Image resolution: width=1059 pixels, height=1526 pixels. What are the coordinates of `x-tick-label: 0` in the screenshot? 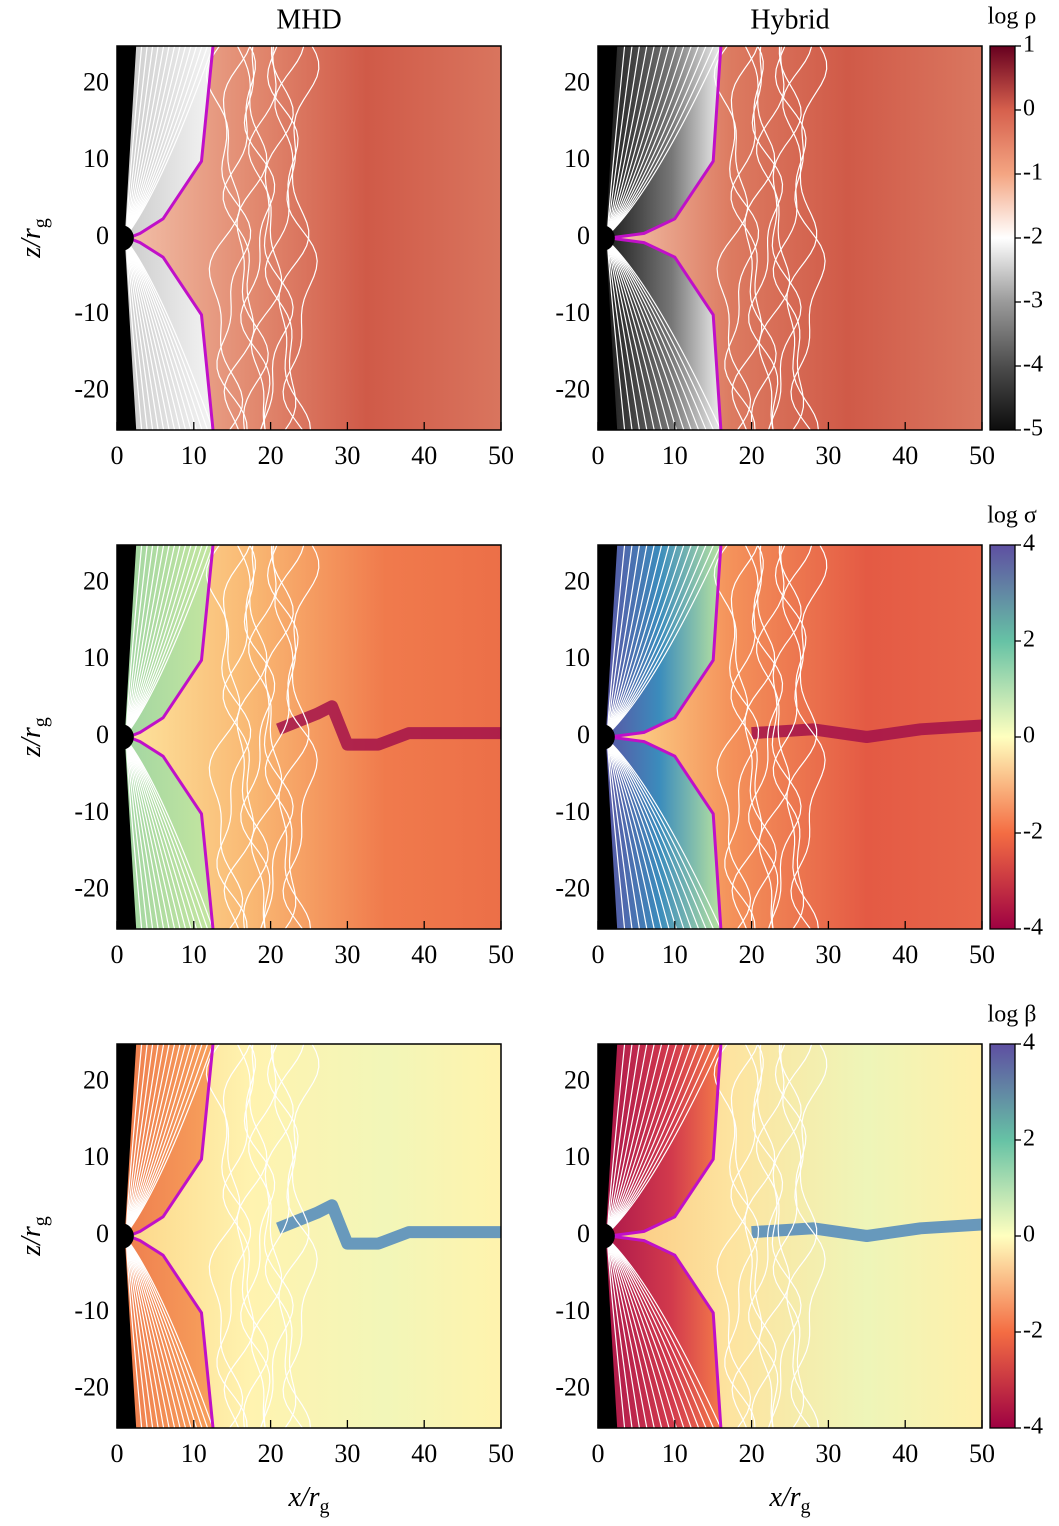 It's located at (598, 455).